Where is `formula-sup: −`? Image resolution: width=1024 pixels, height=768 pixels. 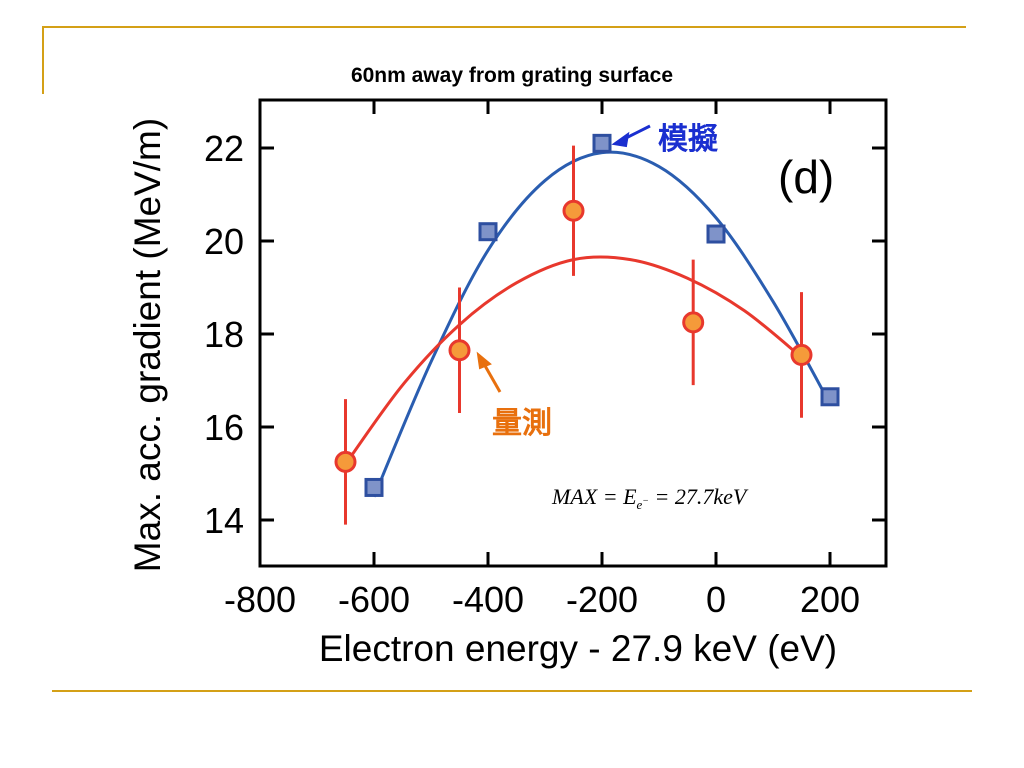 formula-sup: − is located at coordinates (646, 502).